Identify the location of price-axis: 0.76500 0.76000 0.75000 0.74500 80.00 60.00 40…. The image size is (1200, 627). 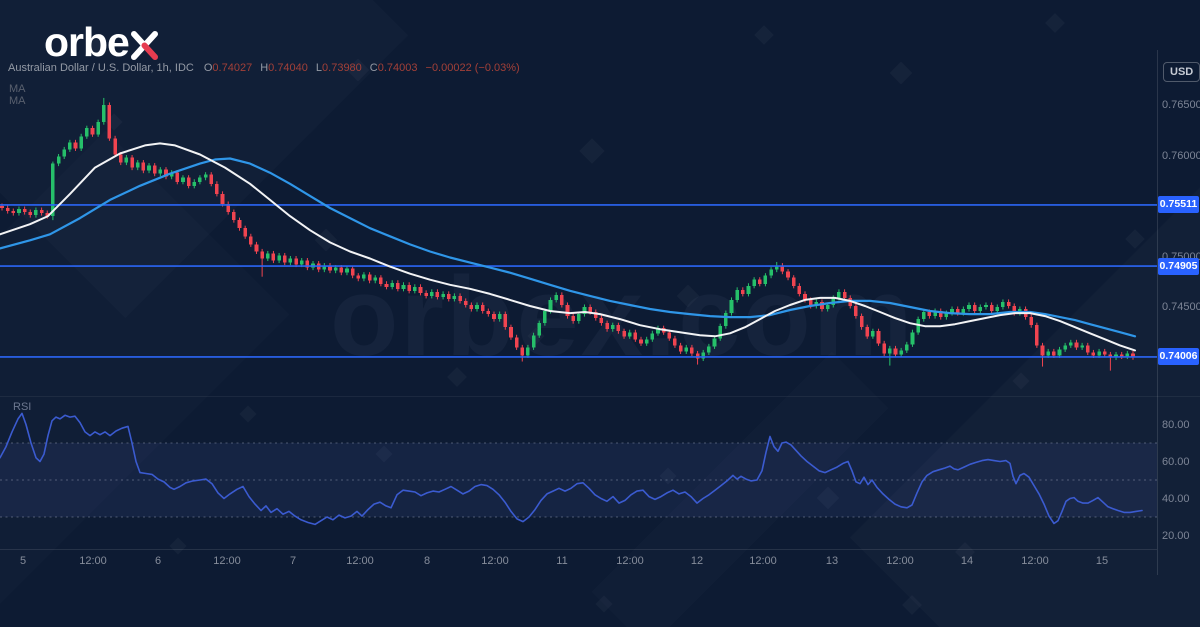
(1178, 313).